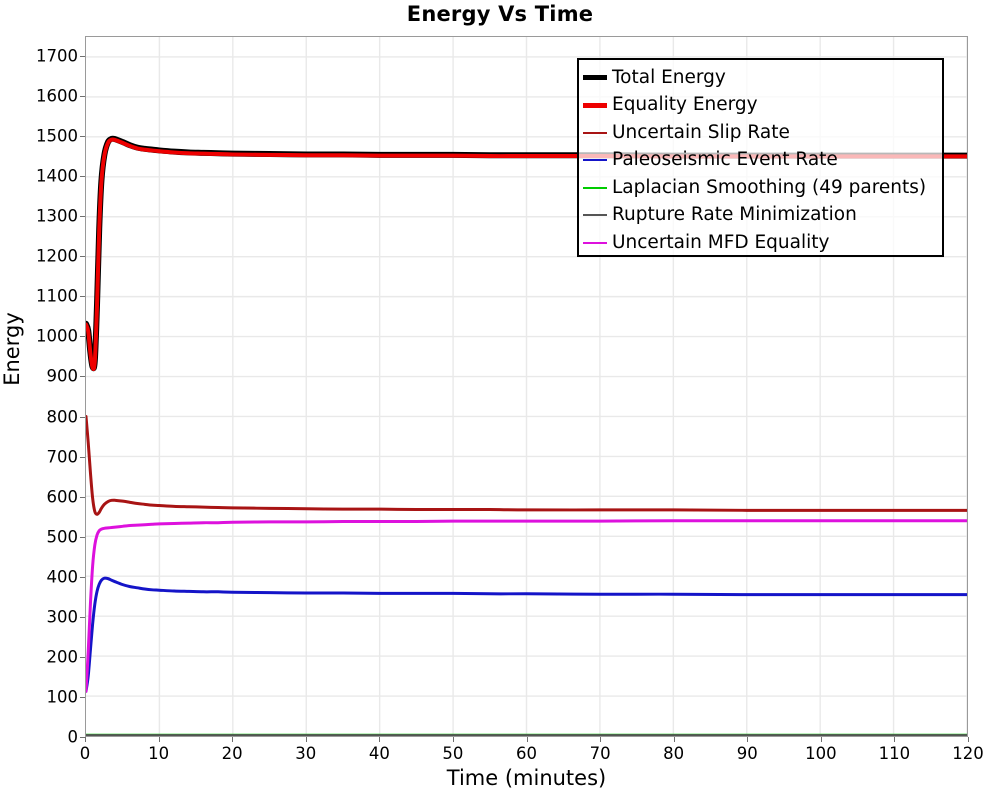  I want to click on legend-item-label: Uncertain MFD Equality, so click(721, 242).